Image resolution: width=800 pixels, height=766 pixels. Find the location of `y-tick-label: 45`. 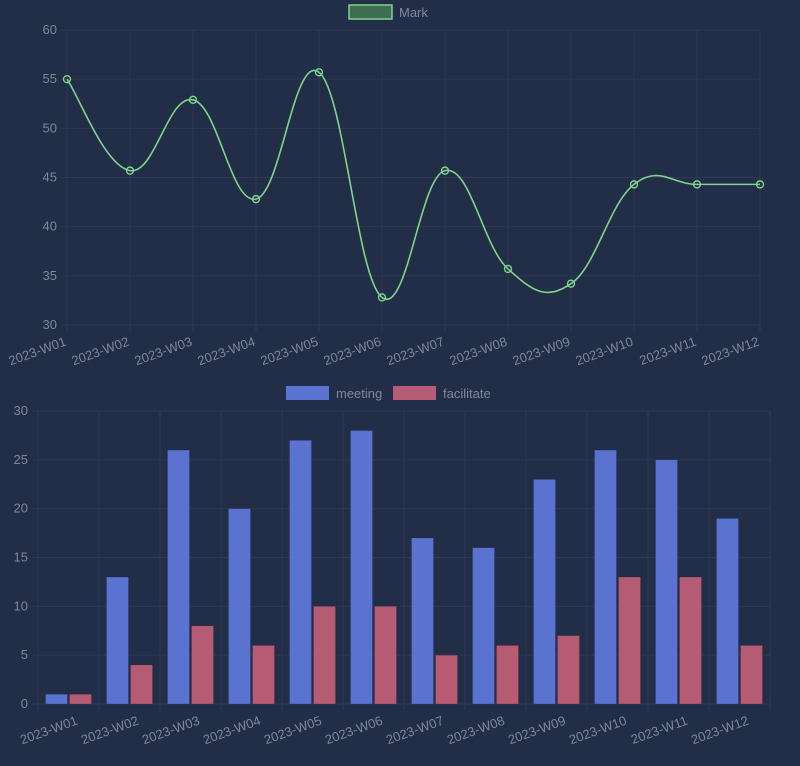

y-tick-label: 45 is located at coordinates (50, 177).